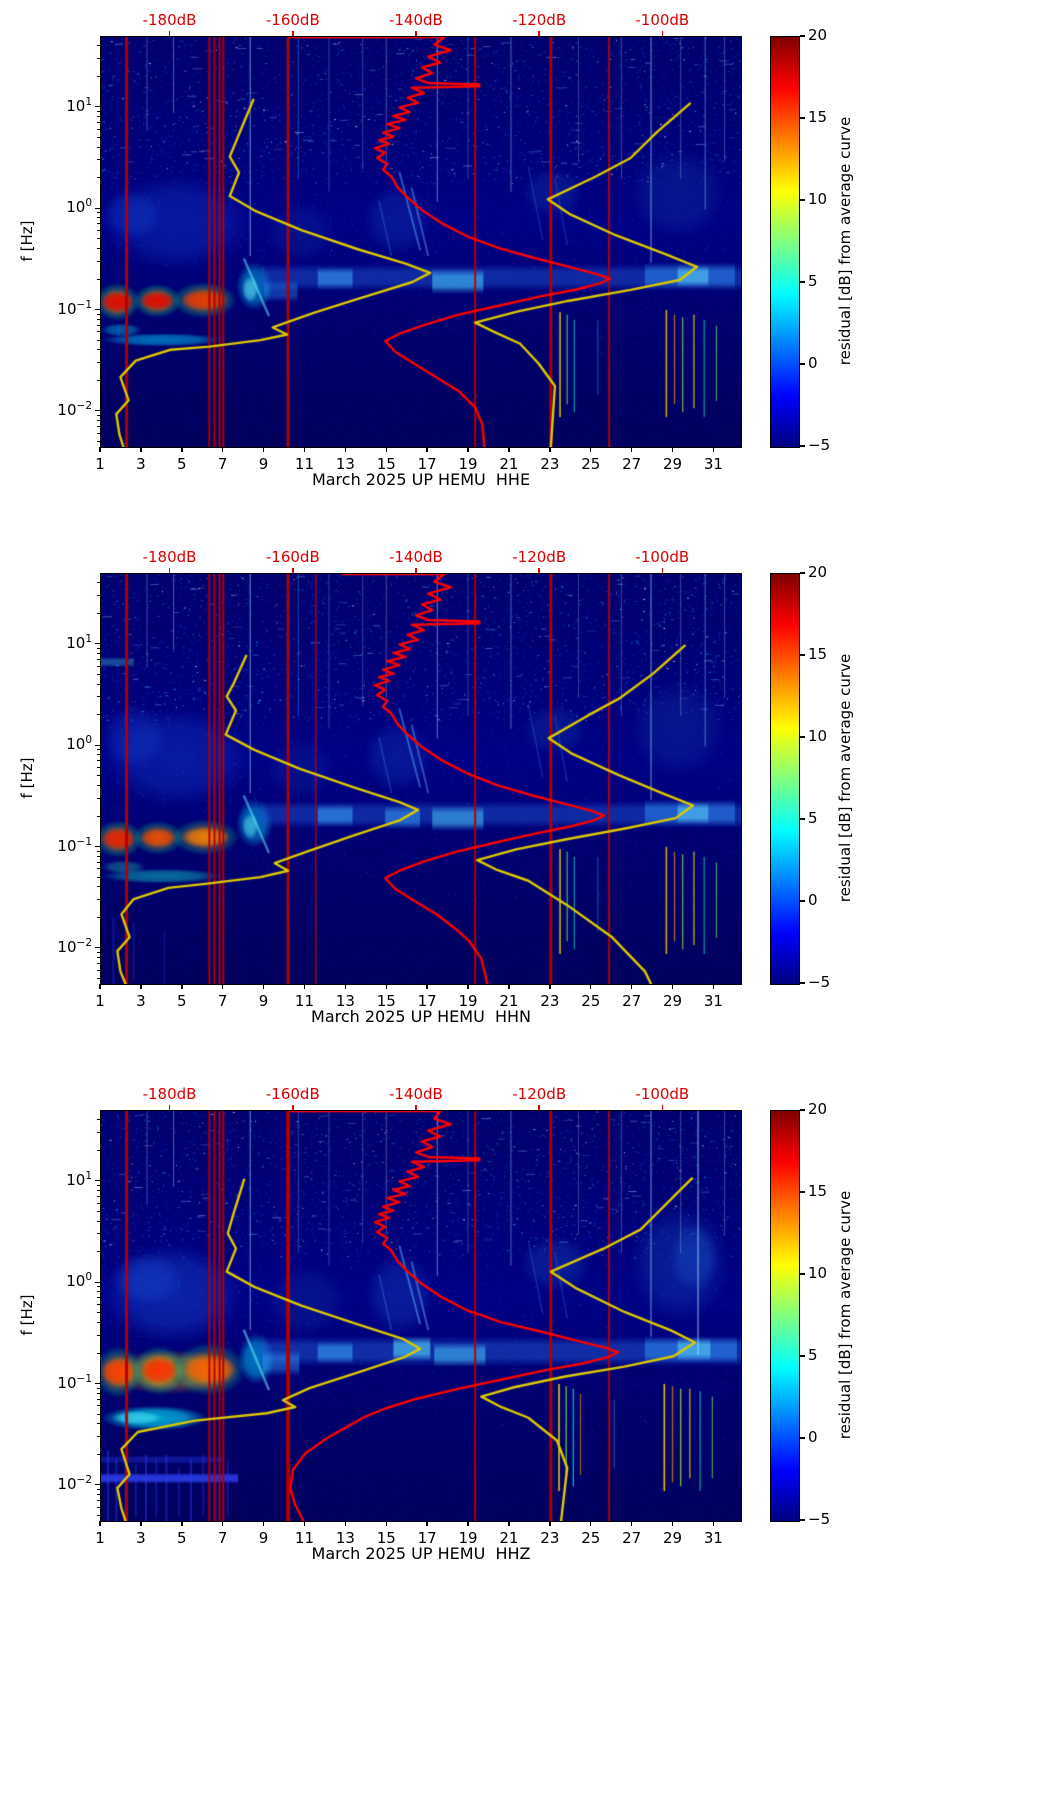 This screenshot has width=1052, height=1806. I want to click on x-axis-label: March 2025 UP HEMU HHZ, so click(421, 1553).